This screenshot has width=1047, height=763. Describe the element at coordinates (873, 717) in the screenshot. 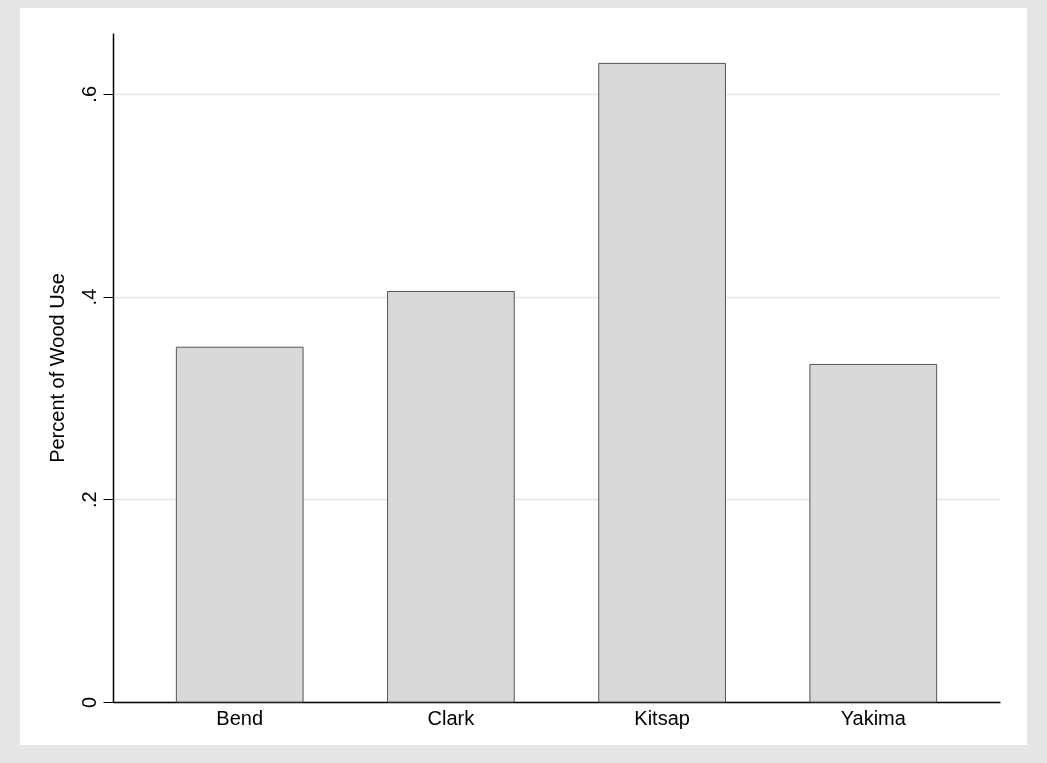

I see `x-tick-label: Yakima` at that location.